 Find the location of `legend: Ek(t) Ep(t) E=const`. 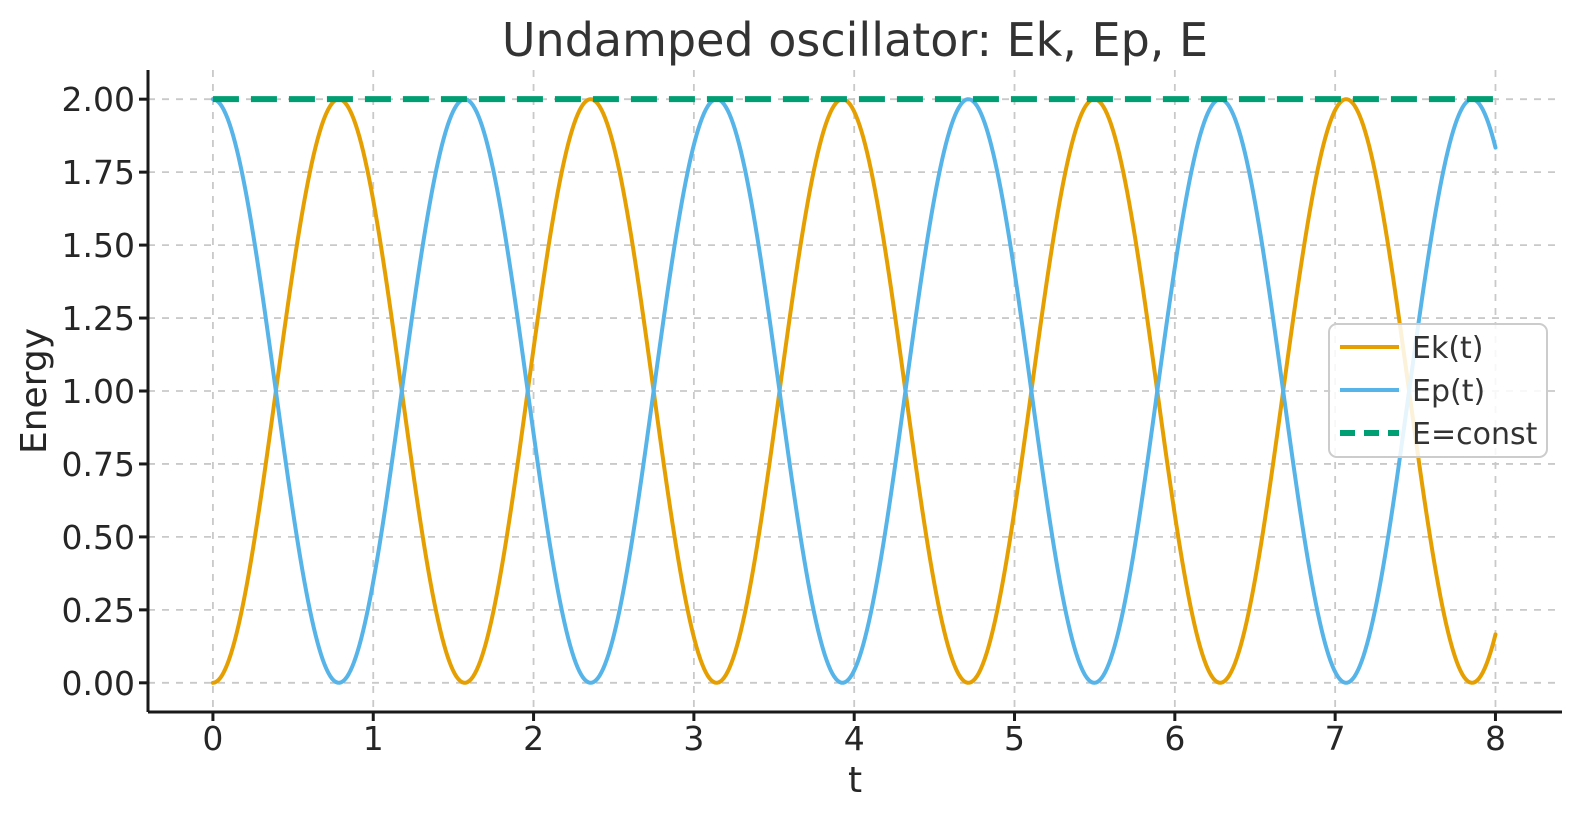

legend: Ek(t) Ep(t) E=const is located at coordinates (1438, 390).